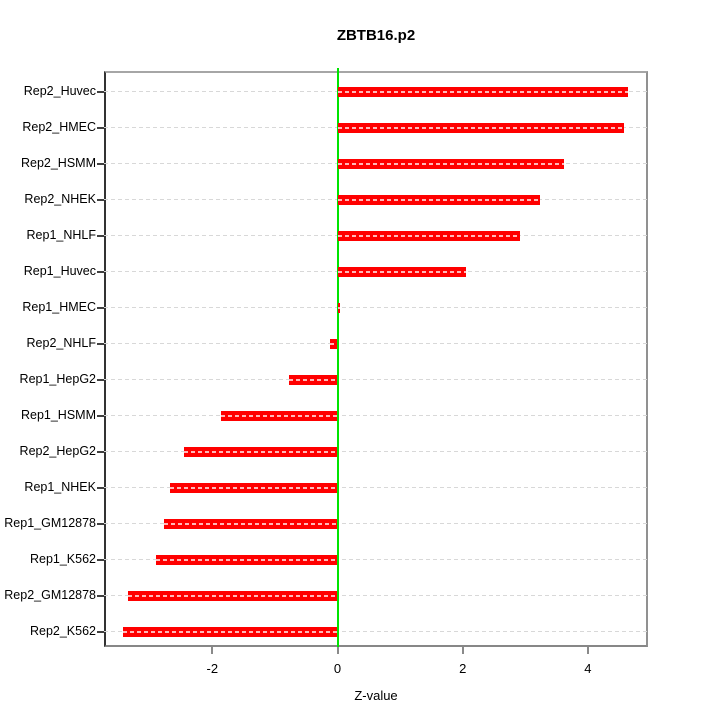 The image size is (720, 720). Describe the element at coordinates (50, 522) in the screenshot. I see `category-label: Rep1_GM12878` at that location.